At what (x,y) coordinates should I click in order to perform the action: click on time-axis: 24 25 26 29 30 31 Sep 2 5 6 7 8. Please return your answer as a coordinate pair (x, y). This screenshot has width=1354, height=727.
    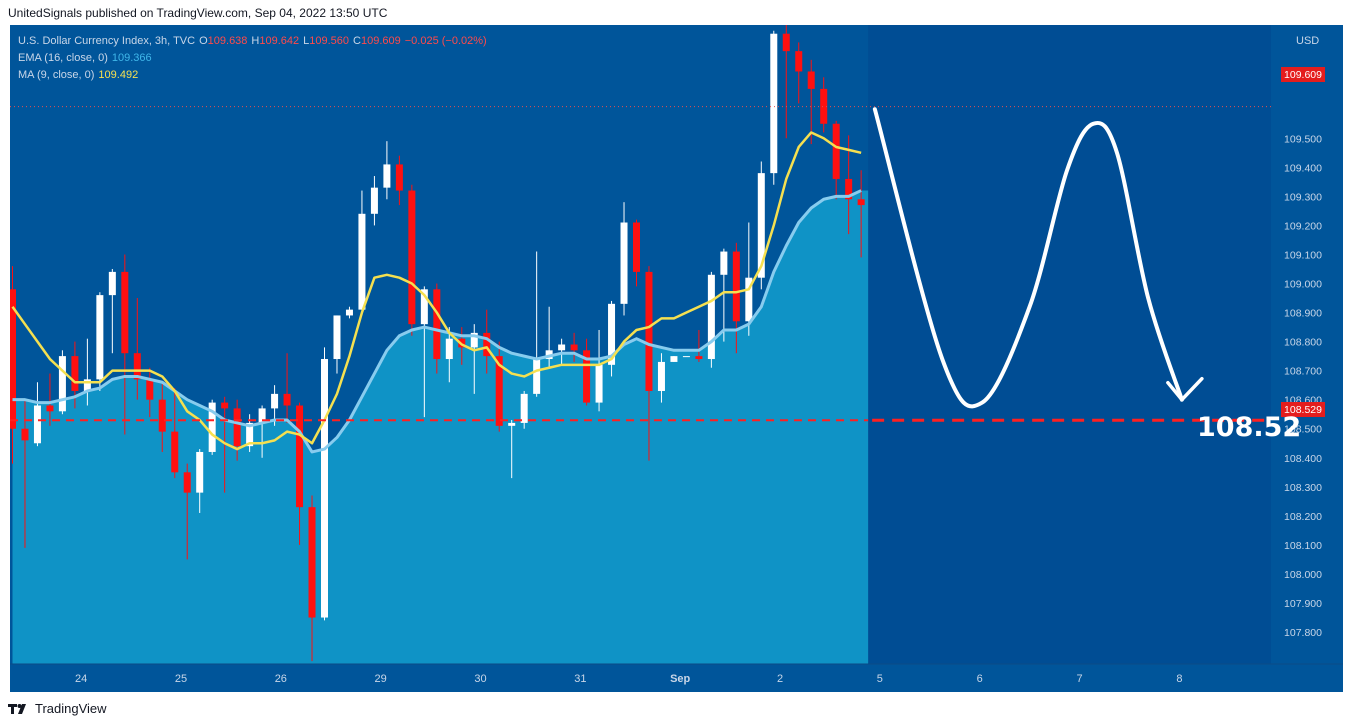
    Looking at the image, I should click on (676, 674).